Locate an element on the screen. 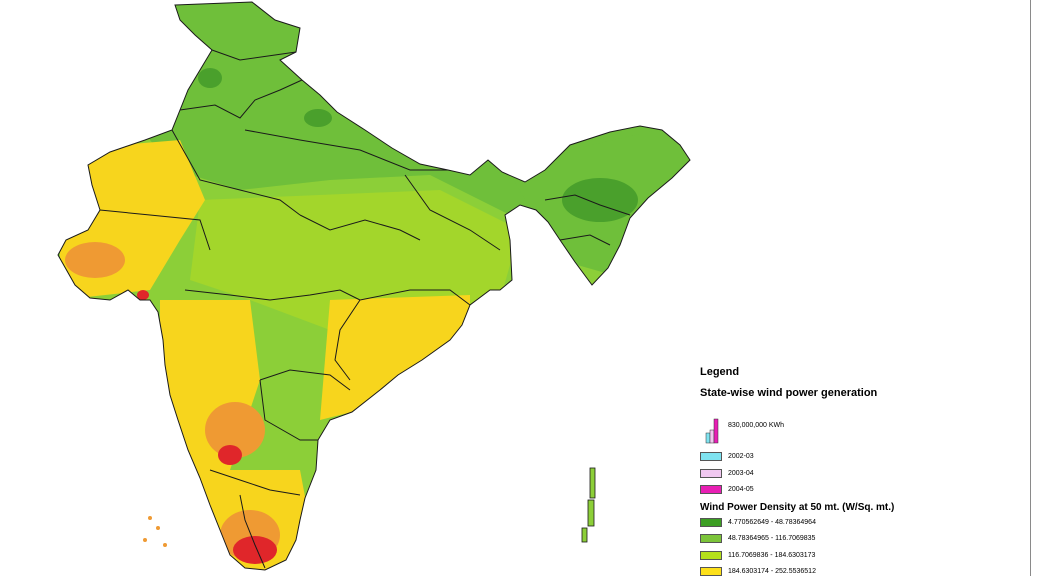 The image size is (1038, 576). border-maharashtra-ap is located at coordinates (305, 380).